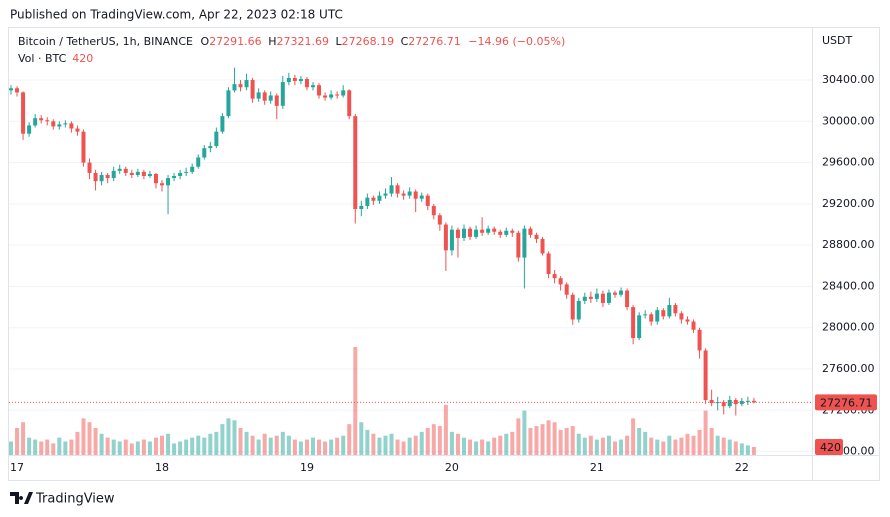 The width and height of the screenshot is (890, 517). I want to click on volume-box, so click(829, 447).